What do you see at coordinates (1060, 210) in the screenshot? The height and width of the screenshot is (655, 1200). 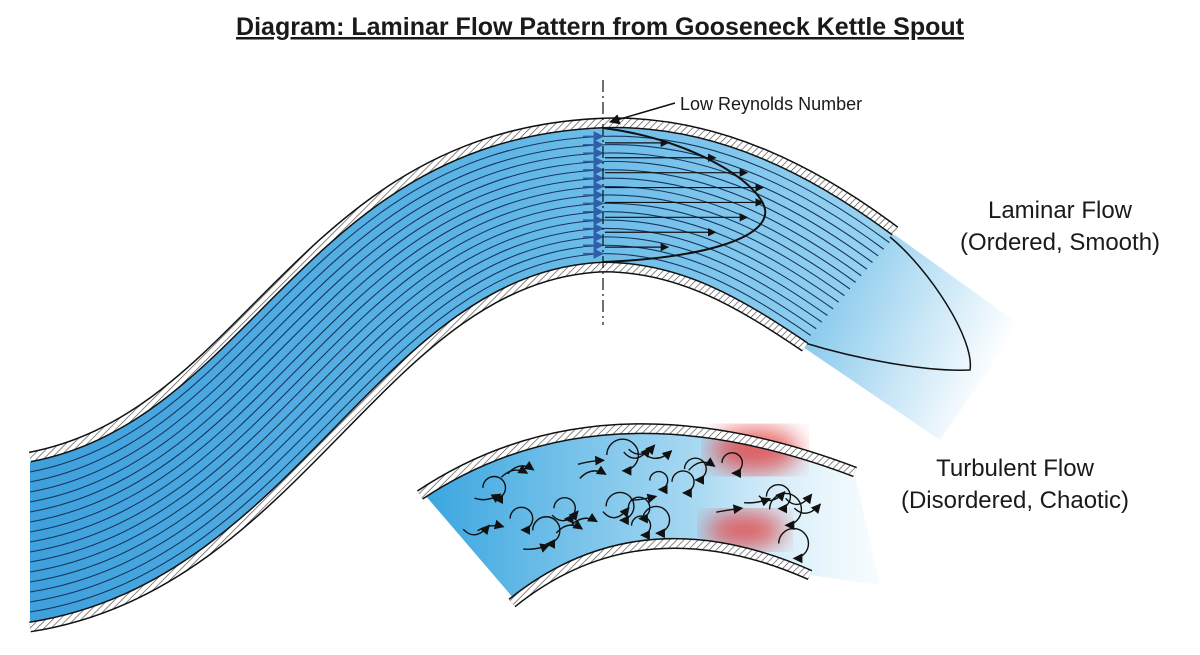 I see `laminar-label: Laminar Flow` at bounding box center [1060, 210].